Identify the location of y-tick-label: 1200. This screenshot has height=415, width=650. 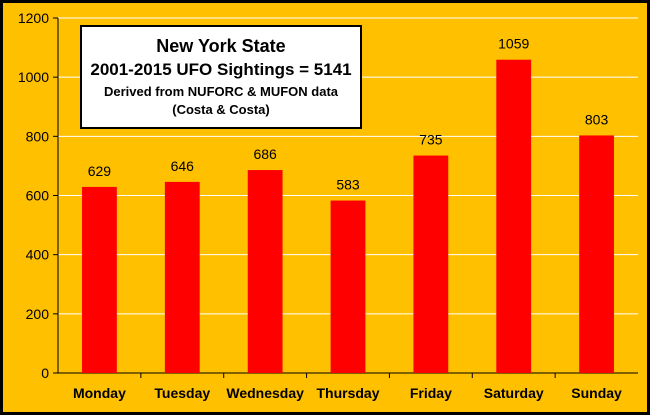
(33, 18).